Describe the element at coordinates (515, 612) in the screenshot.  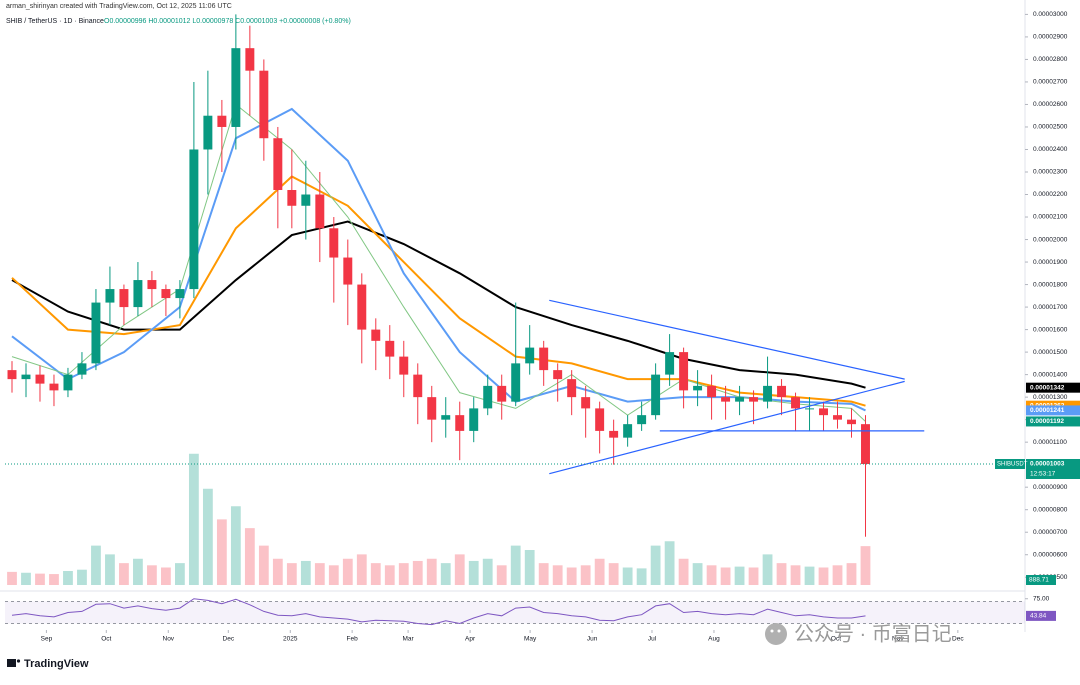
I see `rsi-band-fill` at that location.